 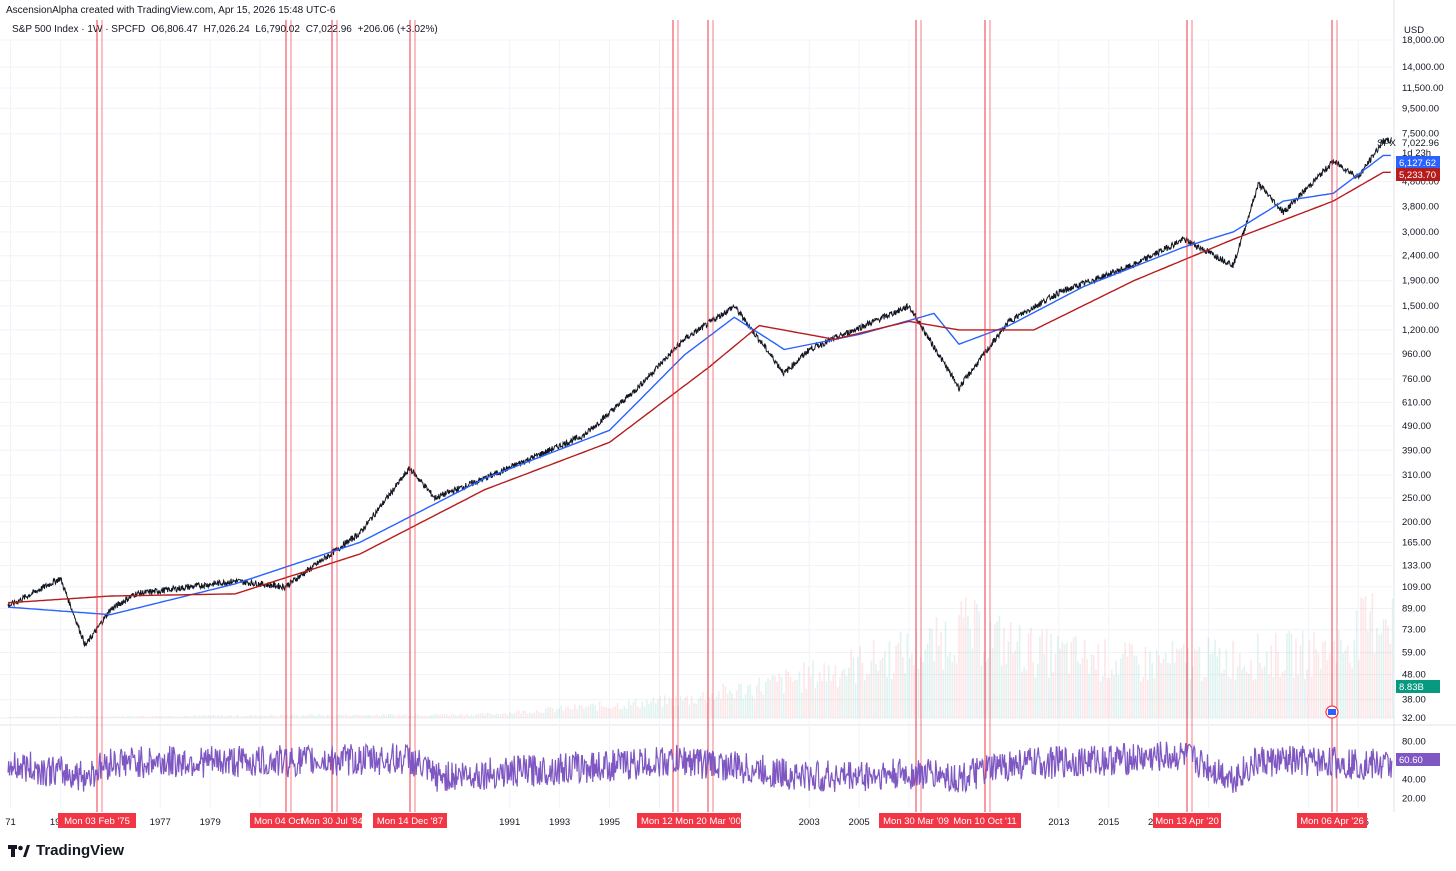 What do you see at coordinates (1416, 402) in the screenshot?
I see `price-tick-label: 610.00` at bounding box center [1416, 402].